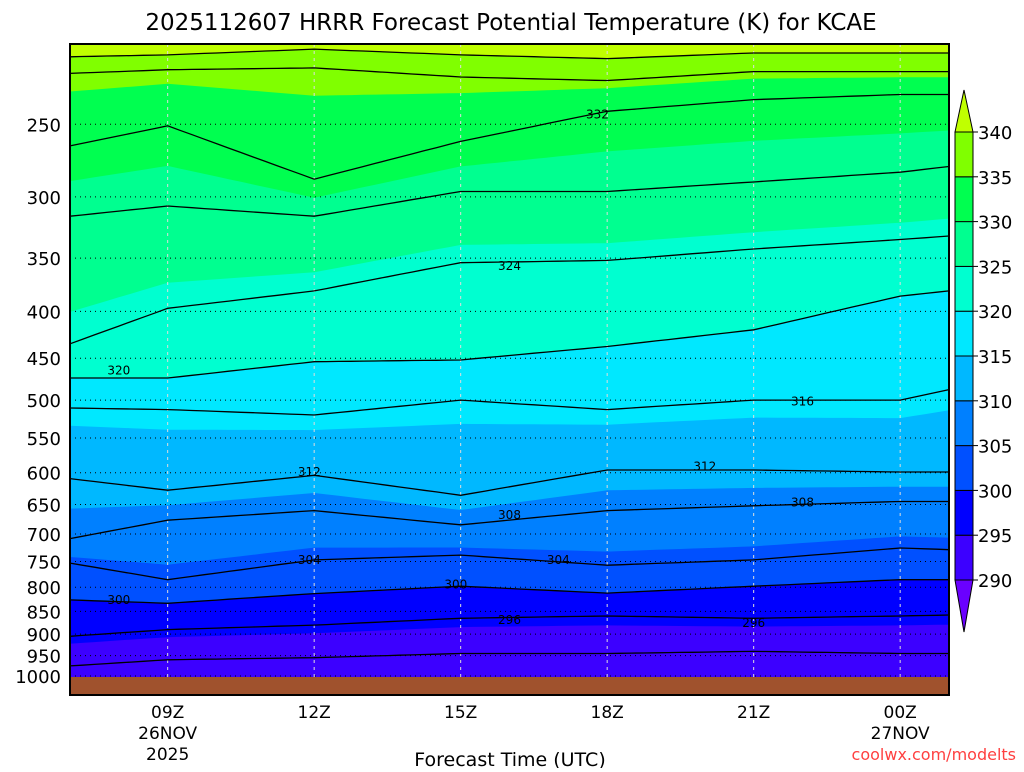 This screenshot has width=1024, height=772. I want to click on colorbar-label: 320, so click(995, 312).